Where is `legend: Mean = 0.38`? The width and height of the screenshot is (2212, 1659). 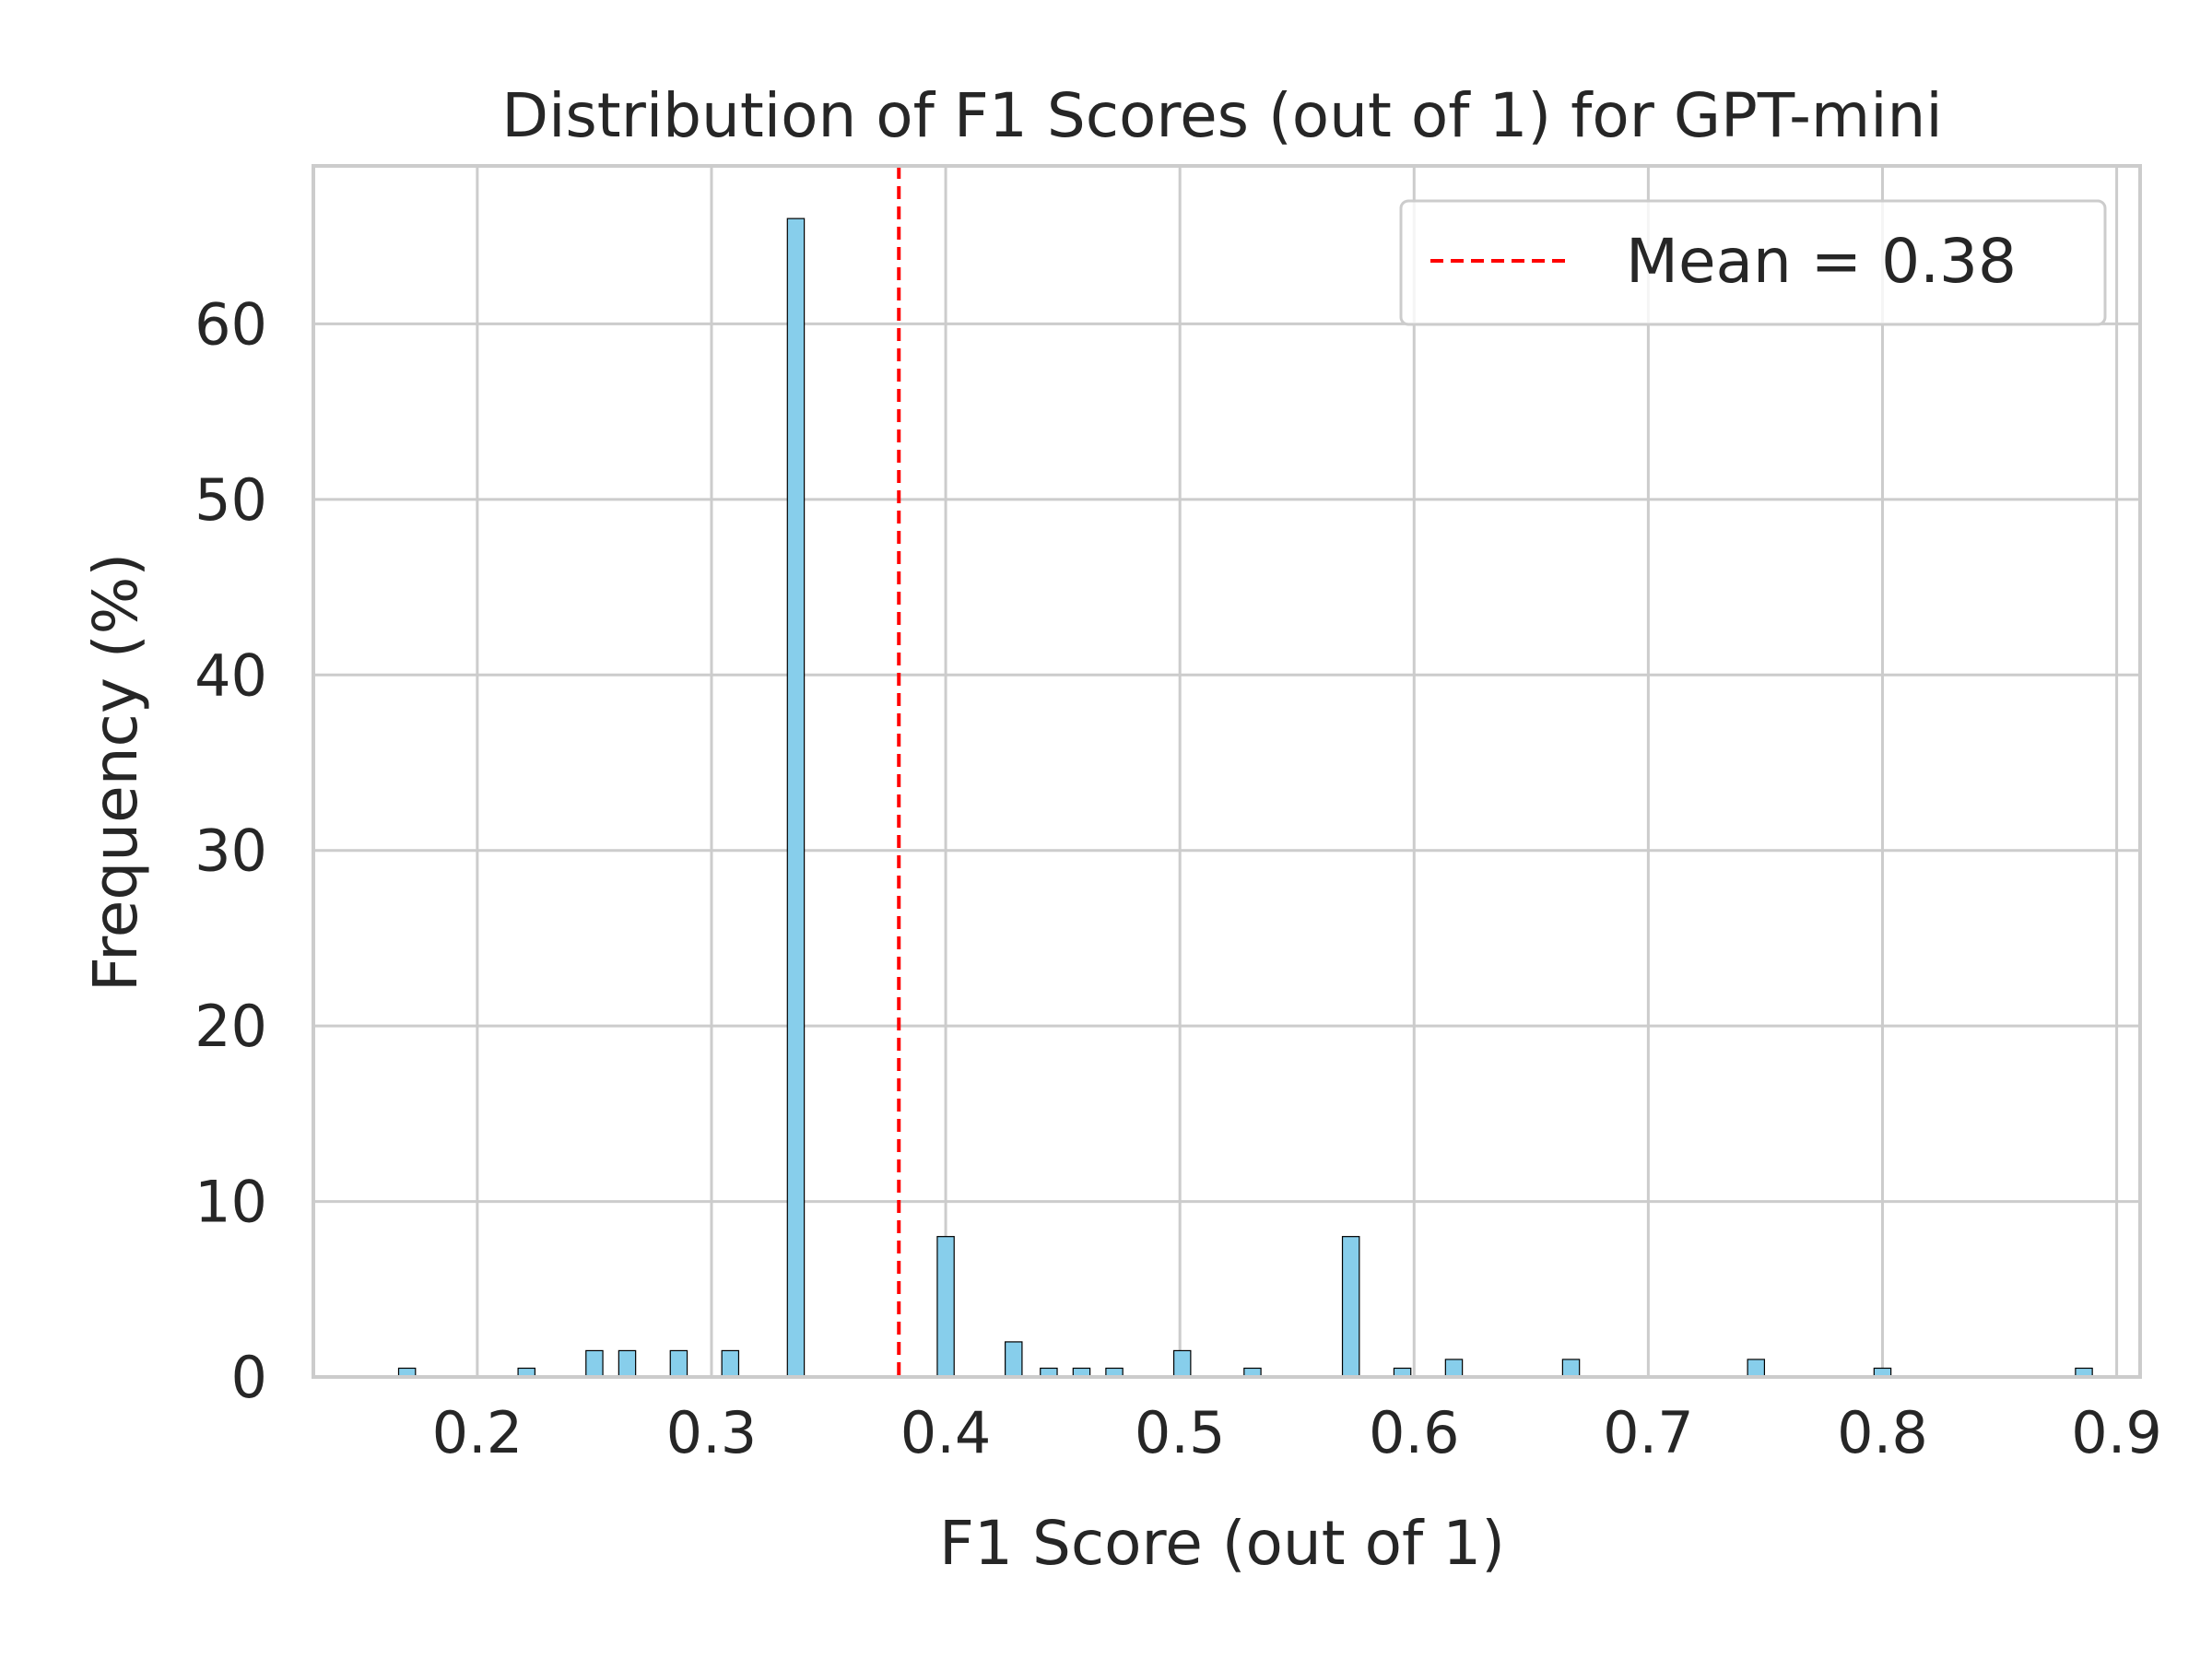 legend: Mean = 0.38 is located at coordinates (1753, 262).